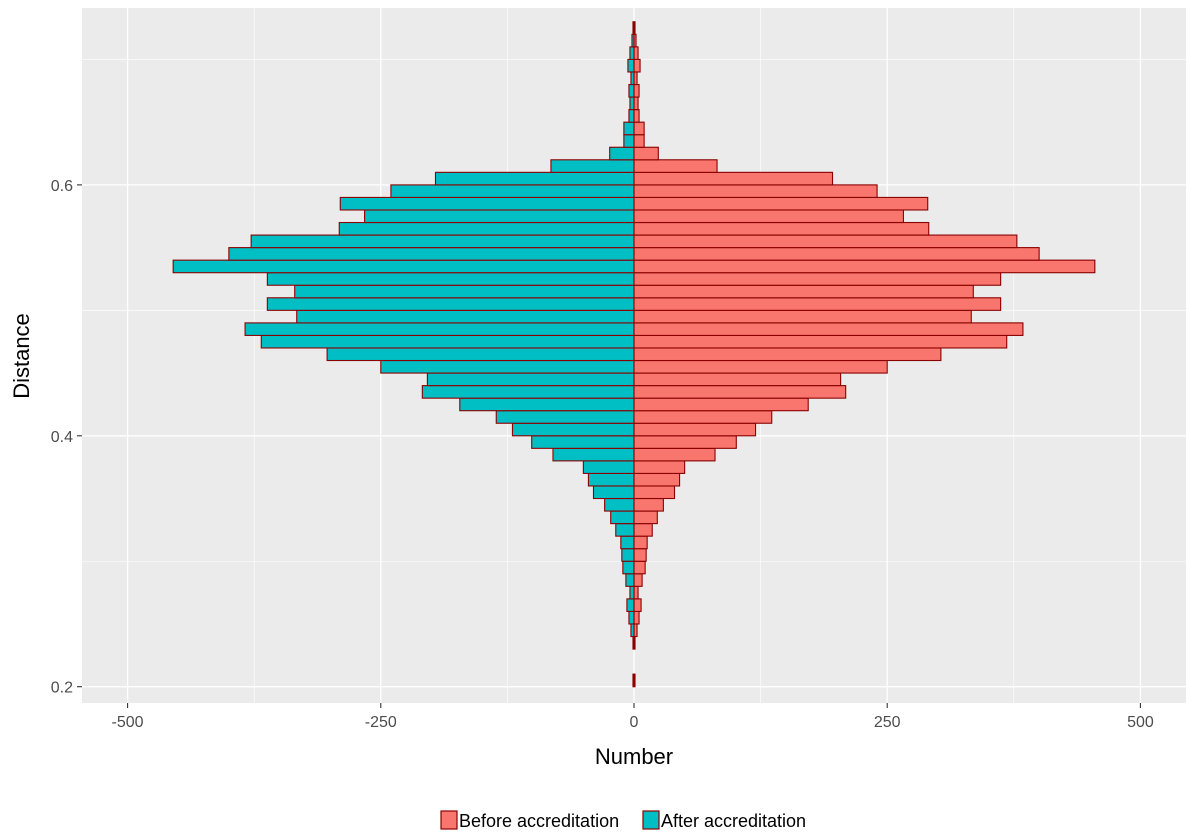 Image resolution: width=1186 pixels, height=838 pixels. I want to click on y-axis-ticks: 0.2 0.4 0.6, so click(66, 437).